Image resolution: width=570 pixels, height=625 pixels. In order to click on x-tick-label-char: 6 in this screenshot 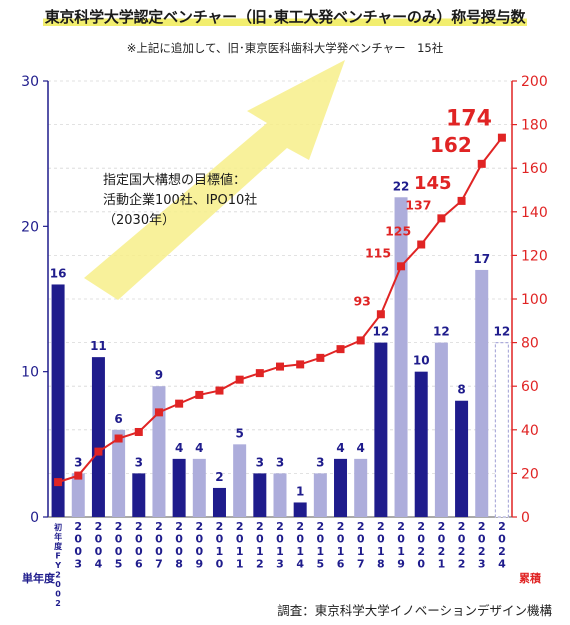, I will do `click(341, 564)`.